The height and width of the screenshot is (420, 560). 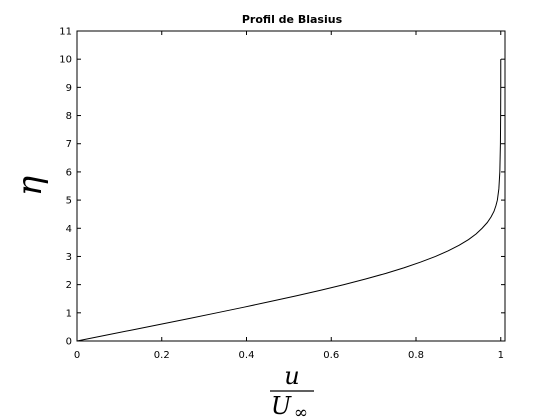 What do you see at coordinates (30, 185) in the screenshot?
I see `y-axis-label: η` at bounding box center [30, 185].